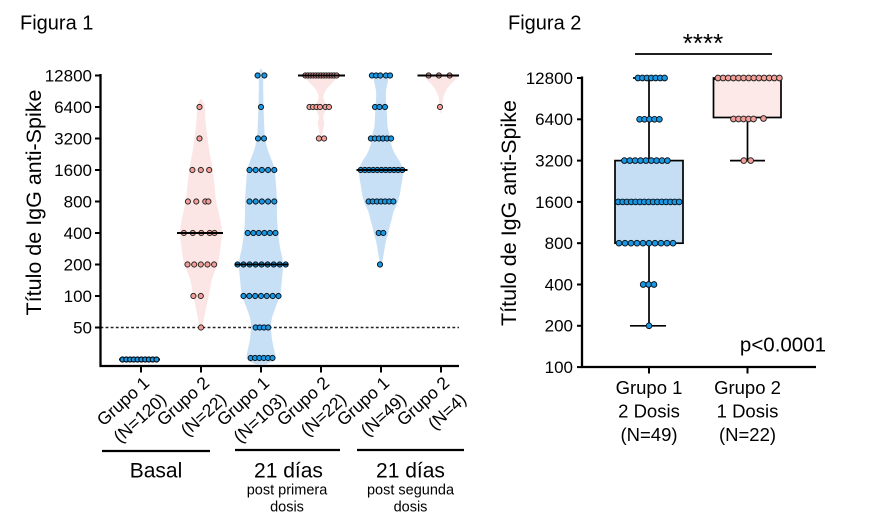 The height and width of the screenshot is (517, 896). Describe the element at coordinates (783, 345) in the screenshot. I see `svg-text: p<0.0001` at that location.